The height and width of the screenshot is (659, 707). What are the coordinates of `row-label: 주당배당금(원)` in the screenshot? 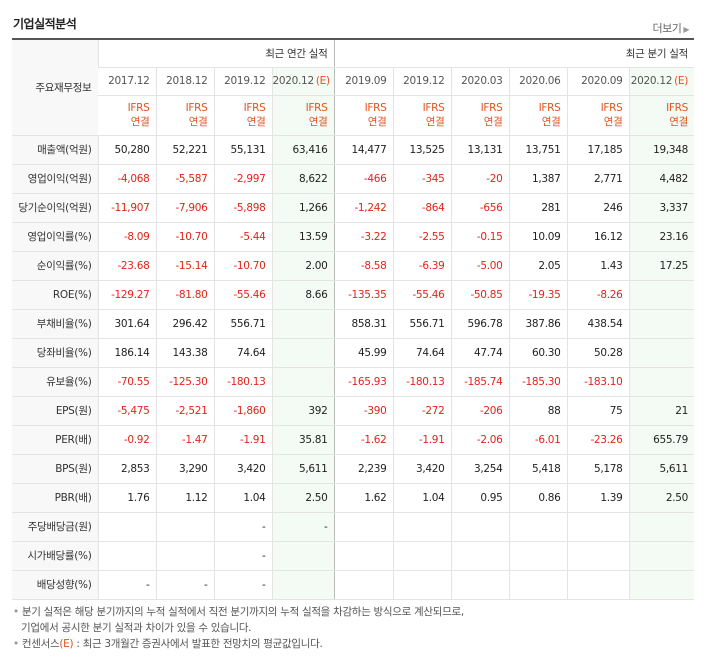 It's located at (55, 526).